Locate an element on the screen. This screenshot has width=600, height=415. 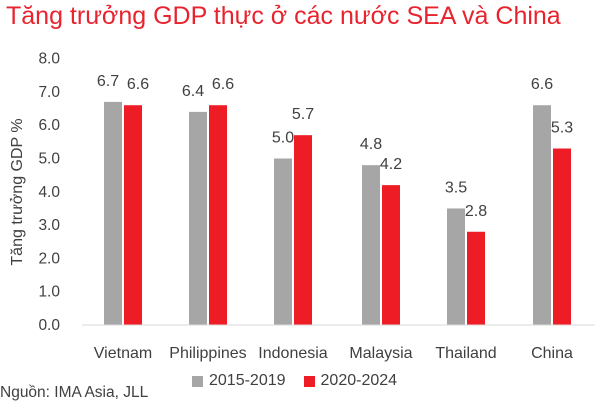
legend-item-2020-2024: 2020-2024 is located at coordinates (350, 381).